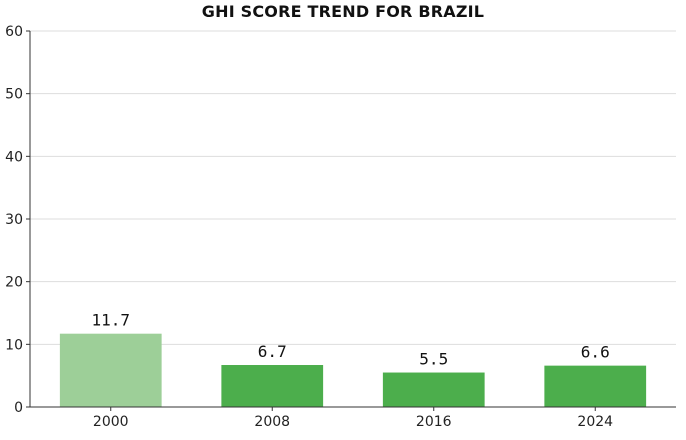 The image size is (686, 440). Describe the element at coordinates (14, 32) in the screenshot. I see `y-tick-label: 60` at that location.